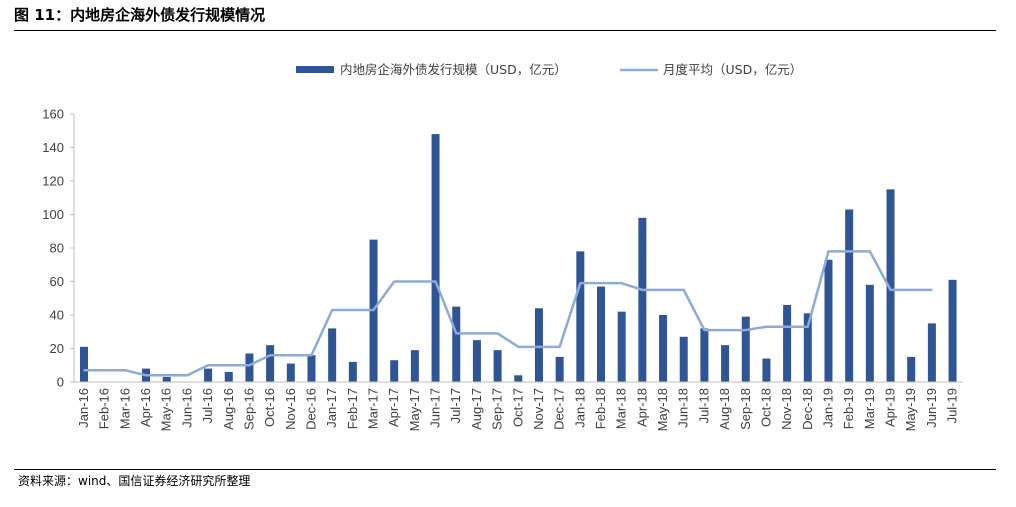  What do you see at coordinates (290, 409) in the screenshot?
I see `x-tick-label: Nov-16` at bounding box center [290, 409].